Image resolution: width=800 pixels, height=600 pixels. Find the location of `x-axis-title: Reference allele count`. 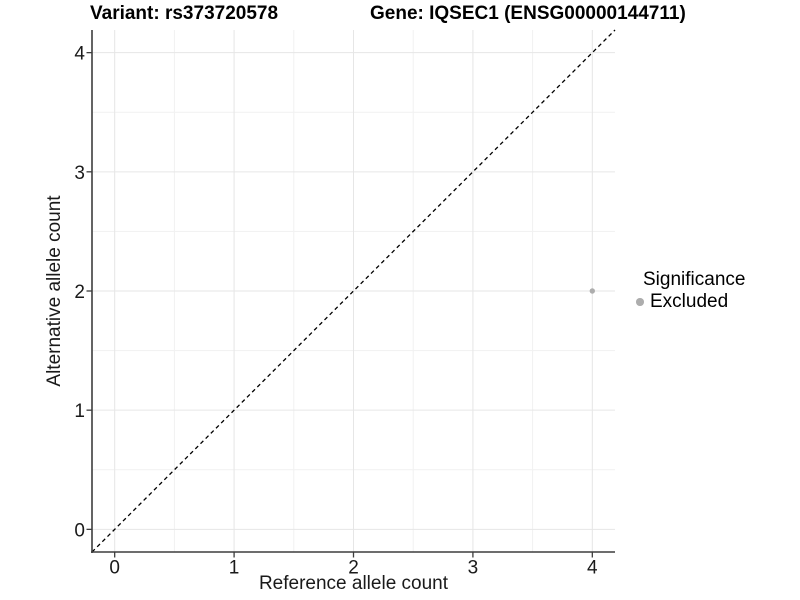

x-axis-title: Reference allele count is located at coordinates (353, 583).